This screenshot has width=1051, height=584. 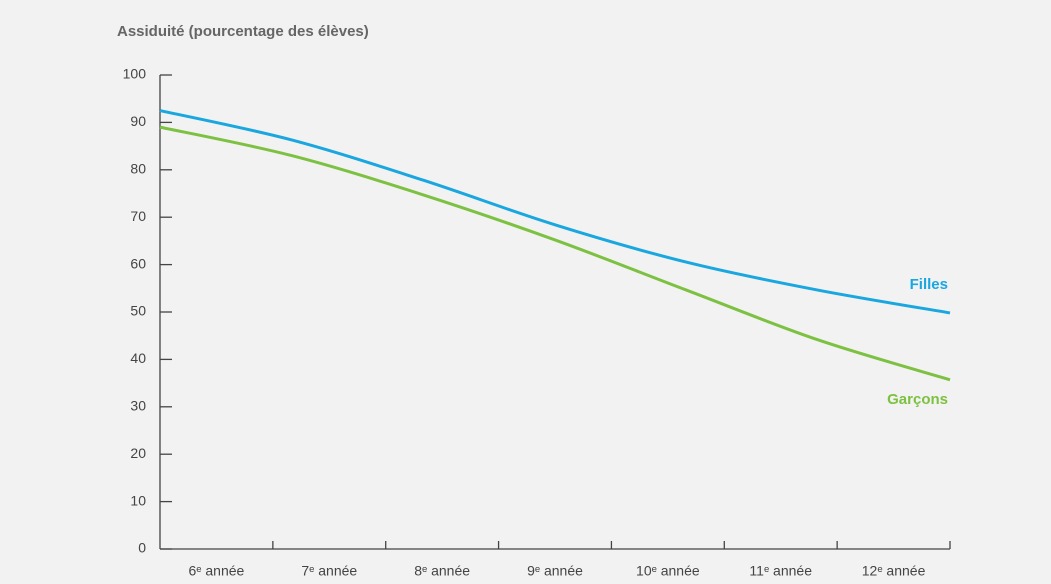 I want to click on y-tick-label: 50, so click(x=138, y=311).